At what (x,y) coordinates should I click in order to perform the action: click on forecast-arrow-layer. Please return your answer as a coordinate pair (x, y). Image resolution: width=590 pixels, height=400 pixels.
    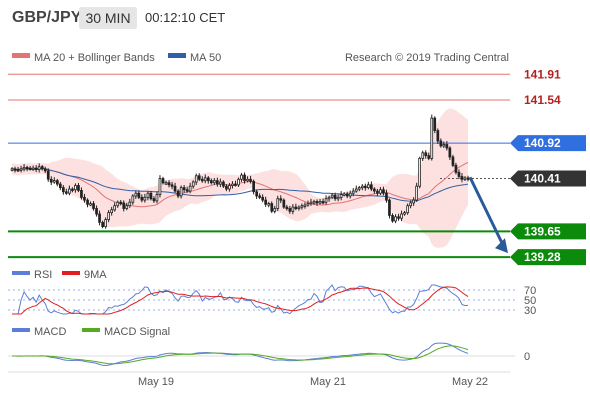
    Looking at the image, I should click on (488, 215).